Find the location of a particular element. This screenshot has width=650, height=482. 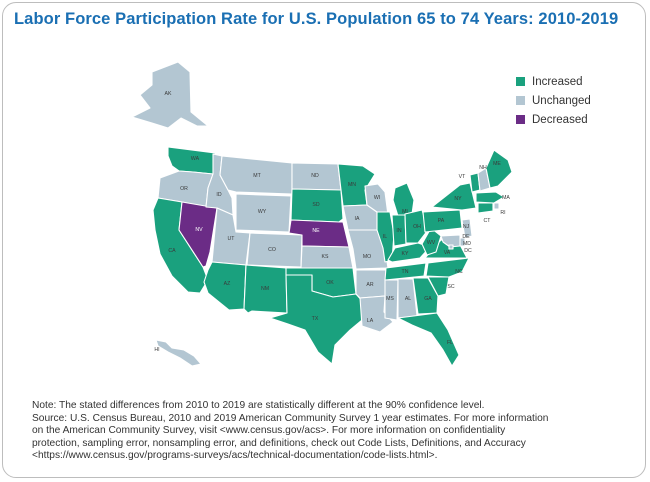

state-pa is located at coordinates (442, 221).